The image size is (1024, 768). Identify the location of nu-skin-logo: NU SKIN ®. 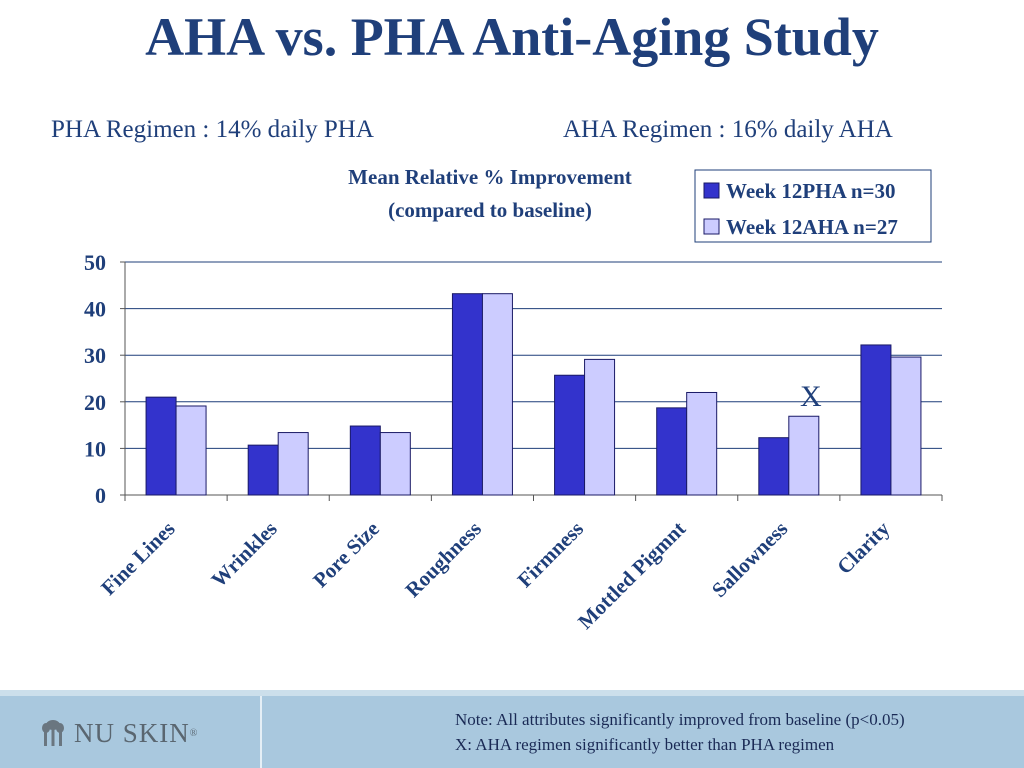
(117, 733).